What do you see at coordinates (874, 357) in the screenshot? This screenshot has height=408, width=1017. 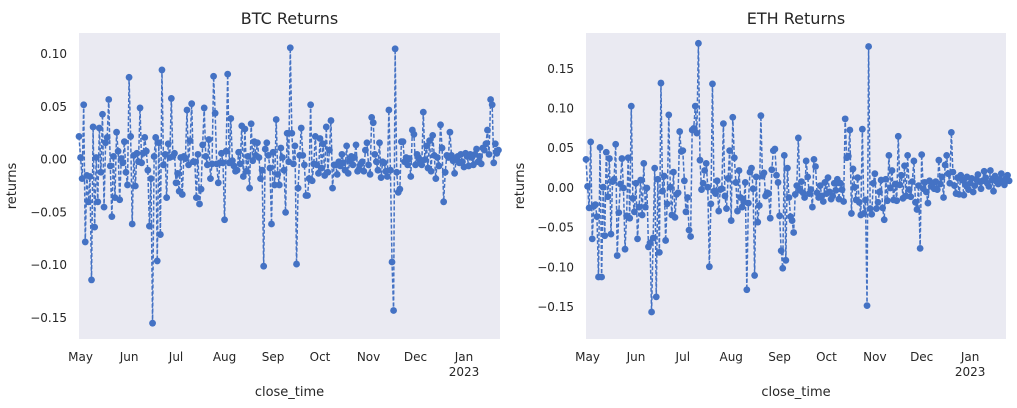 I see `x-tick-label: Nov` at bounding box center [874, 357].